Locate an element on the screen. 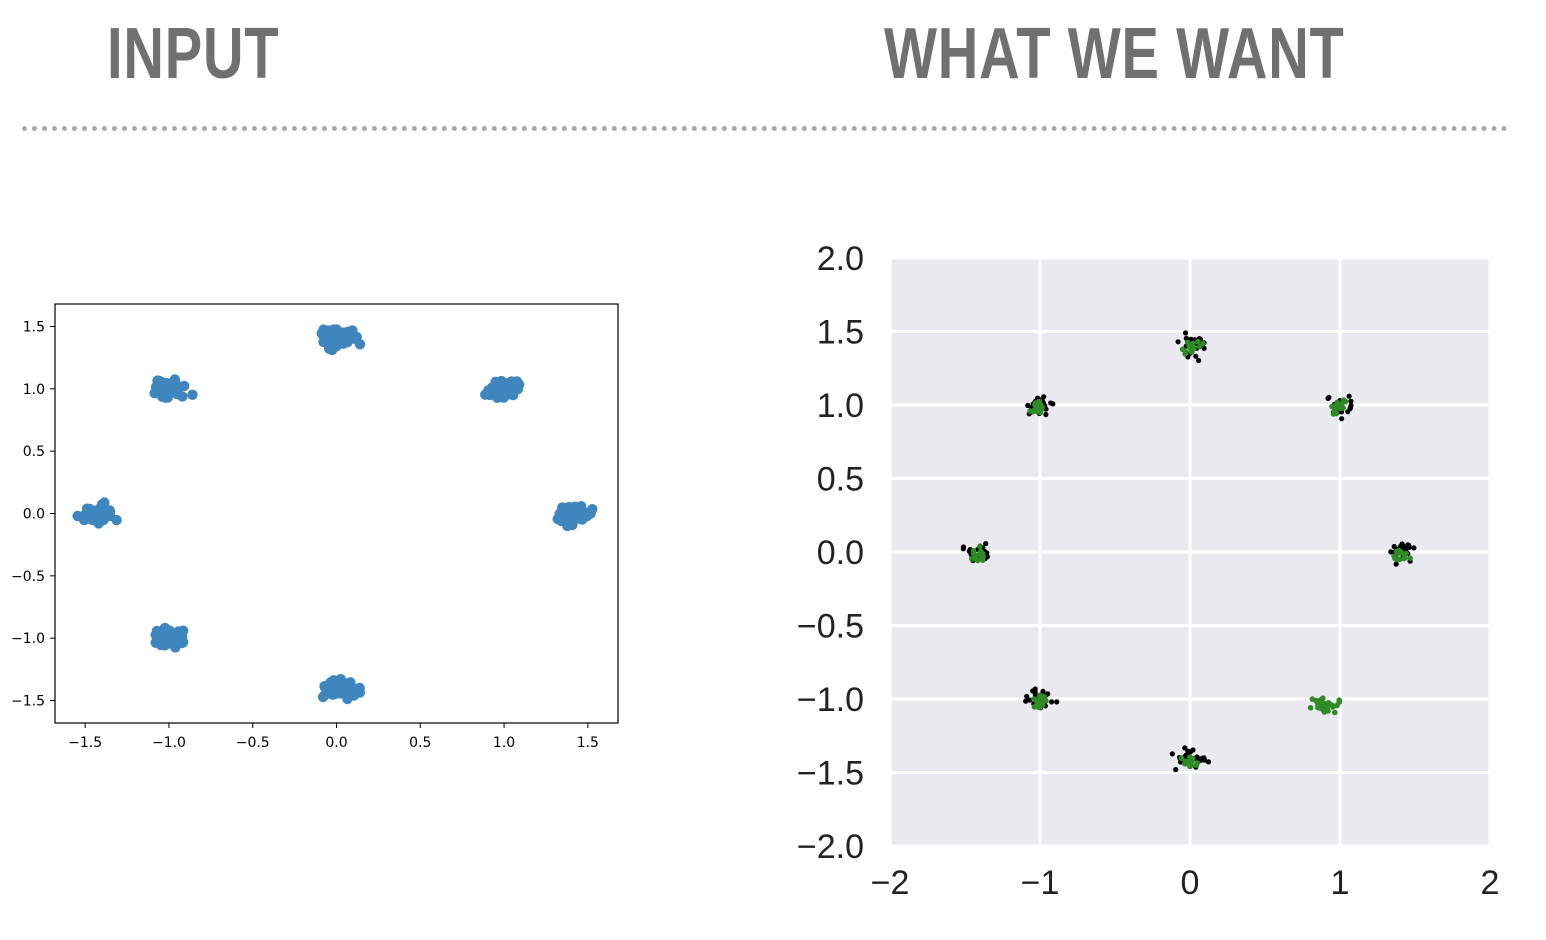 The image size is (1546, 940). x-tick-label: 1.5 is located at coordinates (588, 743).